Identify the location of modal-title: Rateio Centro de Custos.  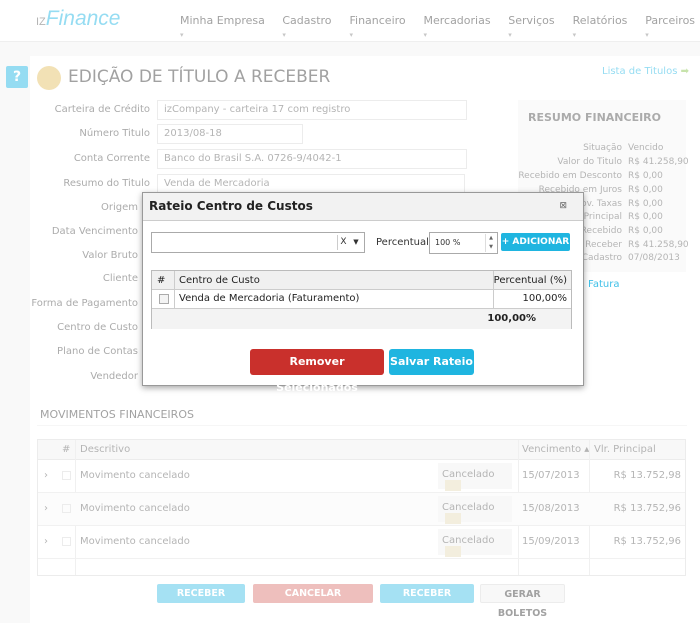
(363, 207).